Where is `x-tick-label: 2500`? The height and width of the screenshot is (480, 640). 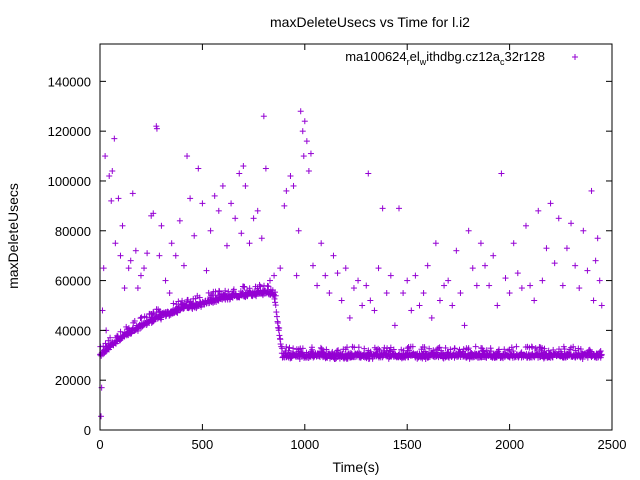
x-tick-label: 2500 is located at coordinates (612, 444).